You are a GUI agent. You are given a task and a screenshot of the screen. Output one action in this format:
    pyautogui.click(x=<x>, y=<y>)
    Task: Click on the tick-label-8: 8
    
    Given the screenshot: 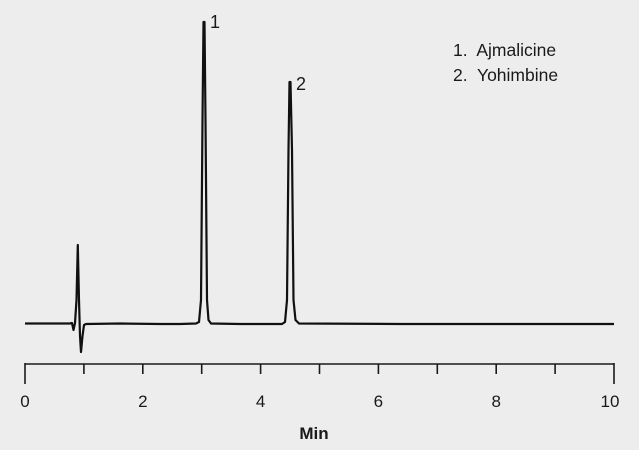 What is the action you would take?
    pyautogui.click(x=495, y=401)
    